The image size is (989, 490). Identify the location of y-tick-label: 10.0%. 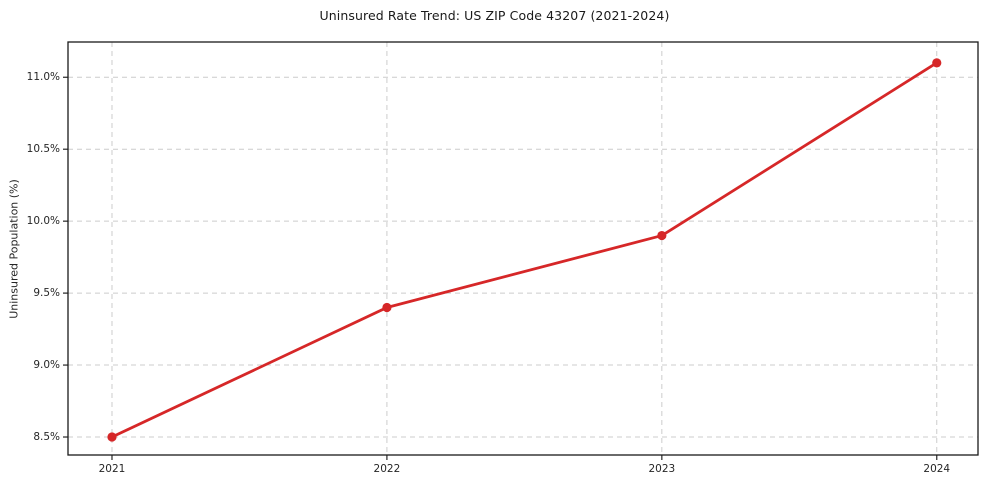
(43, 221).